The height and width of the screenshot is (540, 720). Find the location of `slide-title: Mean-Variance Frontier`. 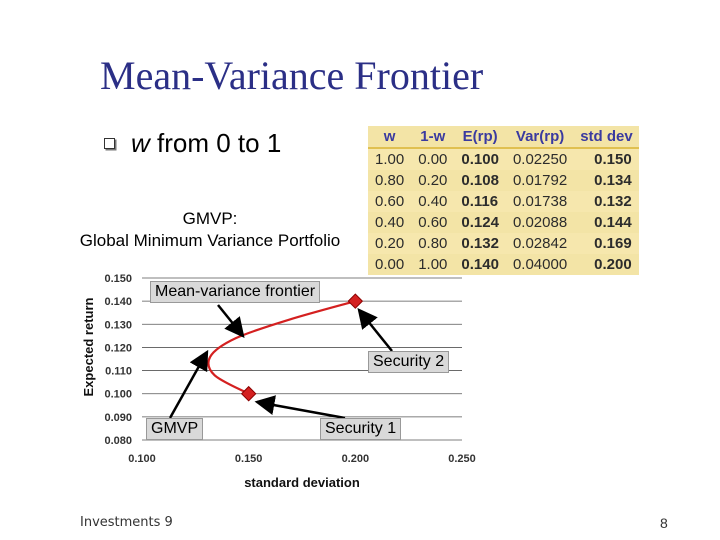

slide-title: Mean-Variance Frontier is located at coordinates (292, 75).